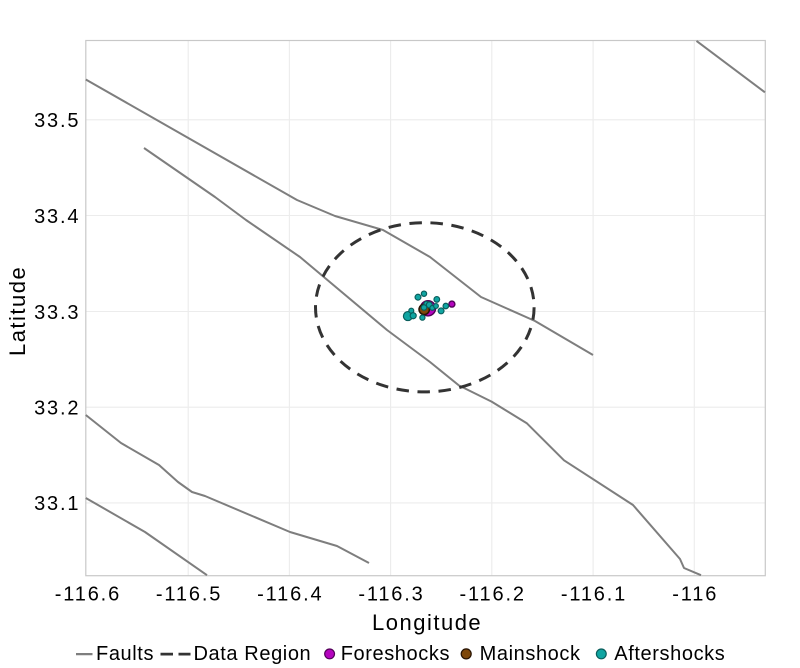 This screenshot has width=800, height=668. I want to click on svg-text: Mainshock, so click(530, 654).